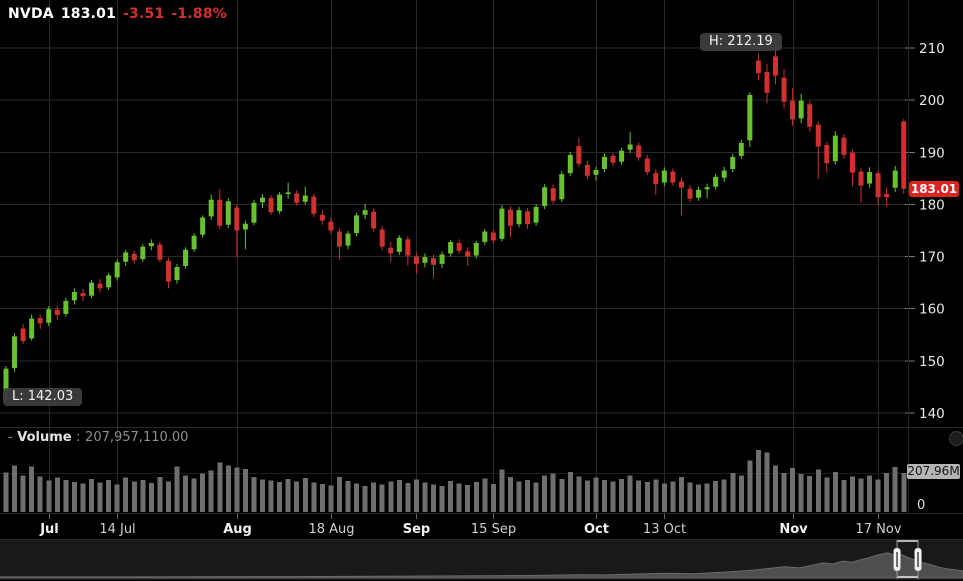 The height and width of the screenshot is (581, 963). Describe the element at coordinates (49, 529) in the screenshot. I see `time-axis-label: Jul` at that location.